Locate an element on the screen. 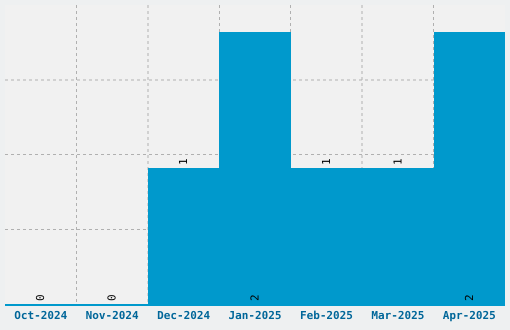 The image size is (510, 330). x-tick-label: Oct-2024 is located at coordinates (41, 315).